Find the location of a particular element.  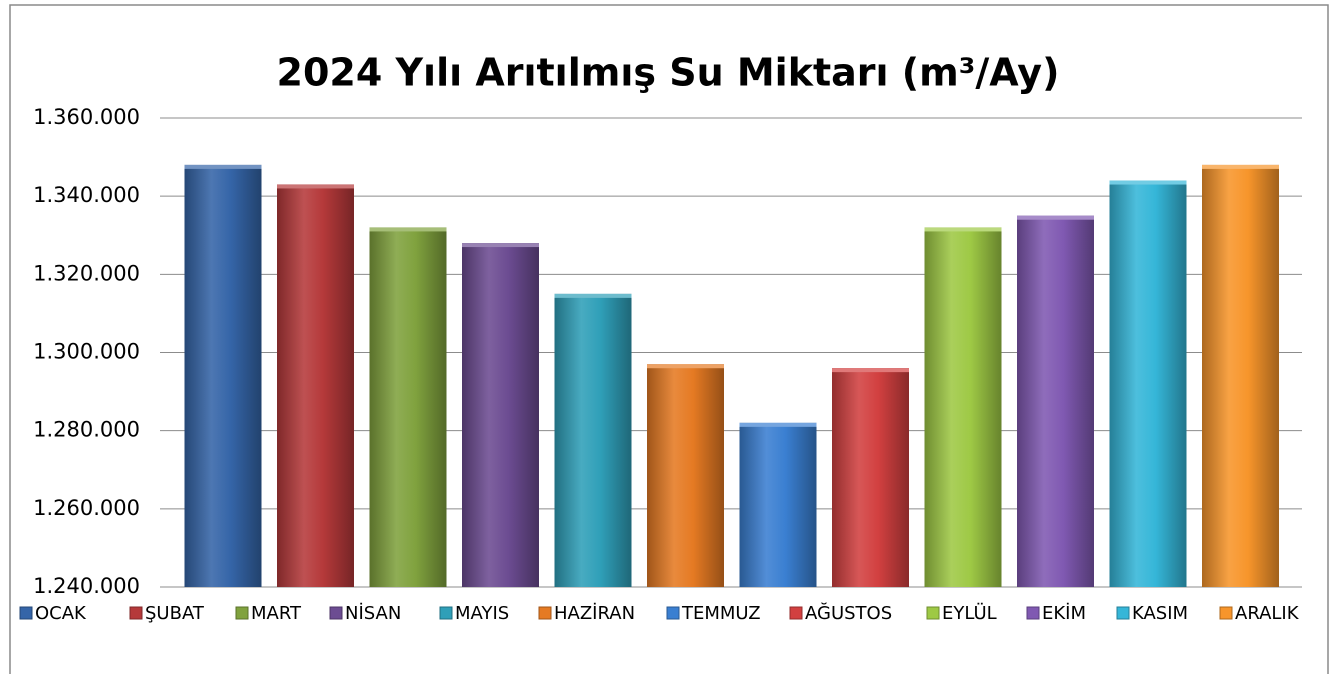

y-tick-label: 1.340.000 is located at coordinates (86, 195).